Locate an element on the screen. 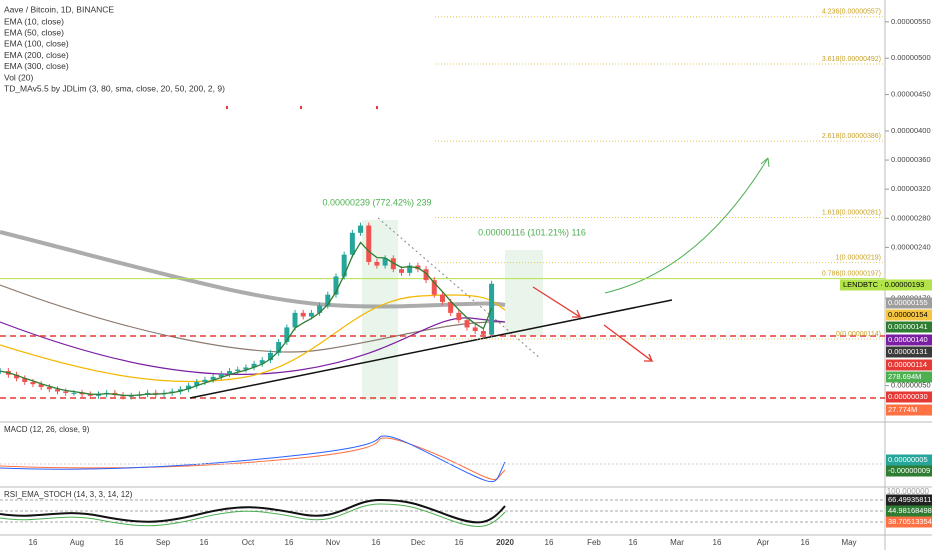  macd-label-box is located at coordinates (909, 460).